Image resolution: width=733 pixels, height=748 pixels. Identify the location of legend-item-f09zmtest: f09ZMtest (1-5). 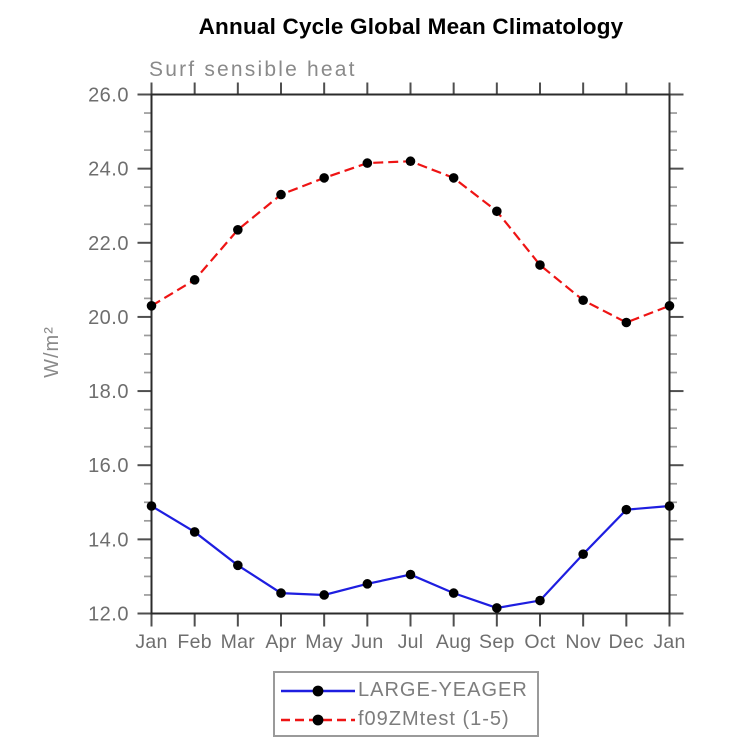
(406, 719).